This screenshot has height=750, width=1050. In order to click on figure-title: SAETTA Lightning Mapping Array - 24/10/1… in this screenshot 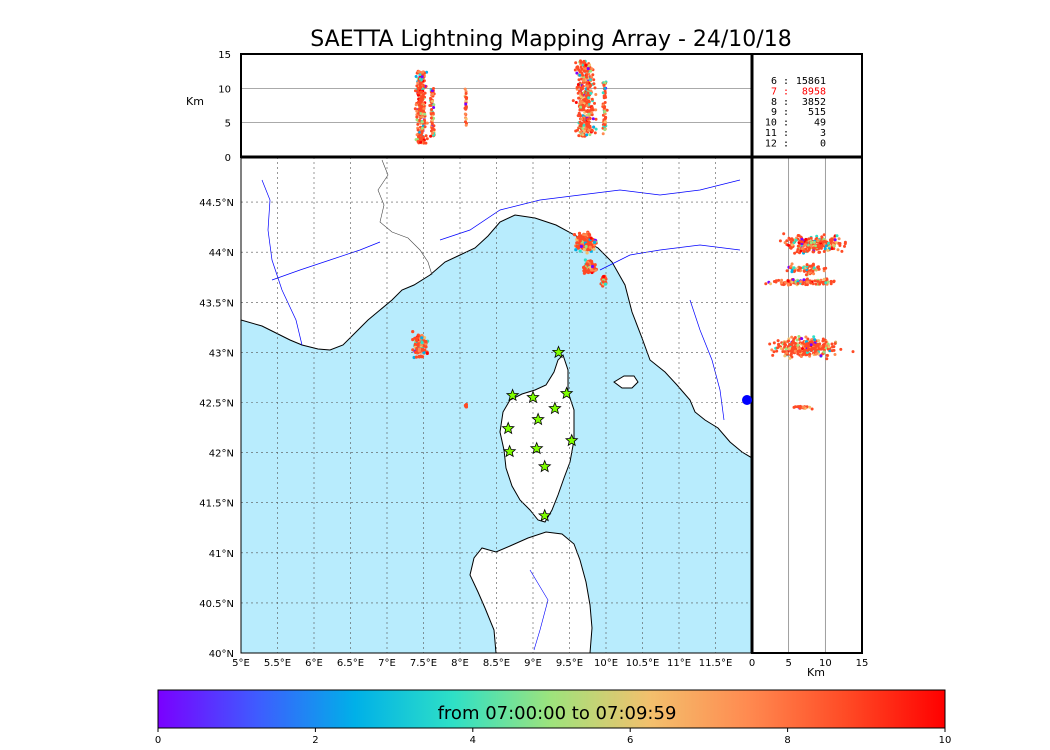, I will do `click(550, 39)`.